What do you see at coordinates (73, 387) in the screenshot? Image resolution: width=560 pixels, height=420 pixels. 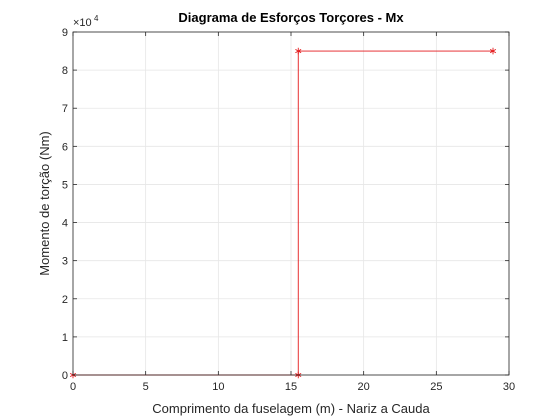 I see `x-tick-label: 0` at bounding box center [73, 387].